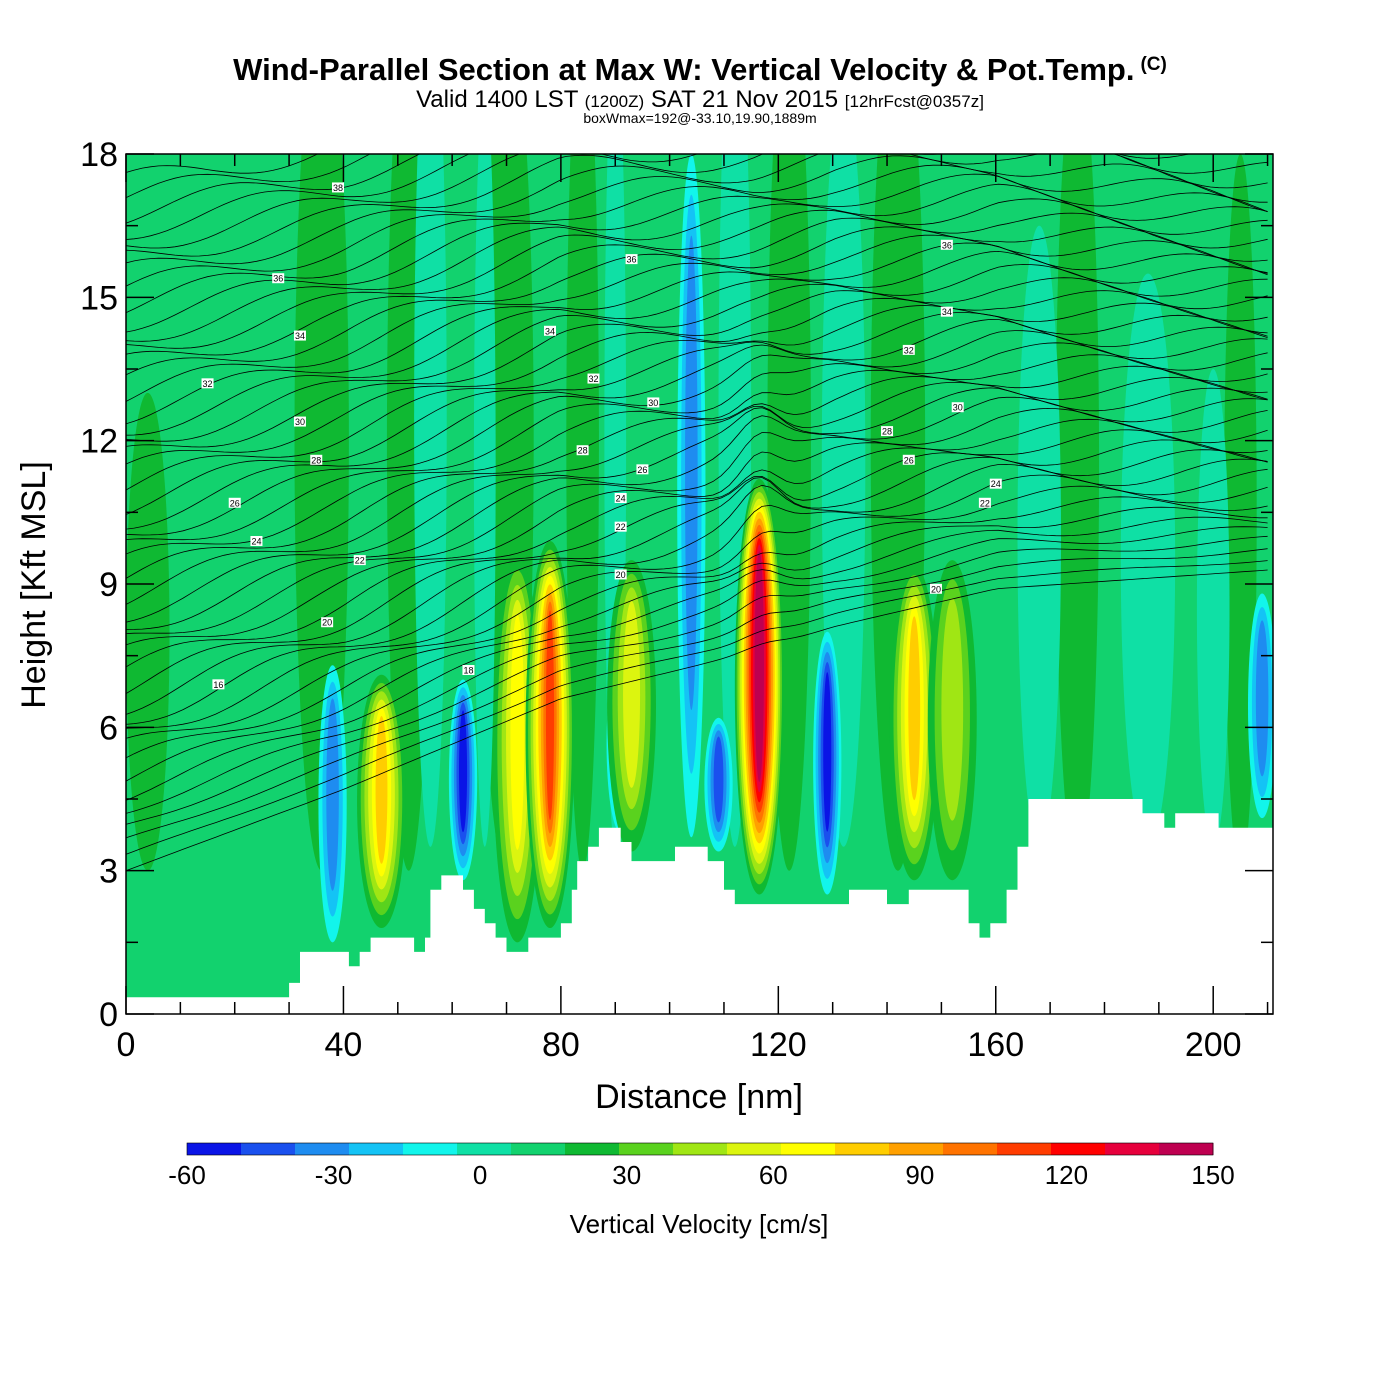 The height and width of the screenshot is (1400, 1400). What do you see at coordinates (34, 585) in the screenshot?
I see `y-axis-title: Height [Kft MSL]` at bounding box center [34, 585].